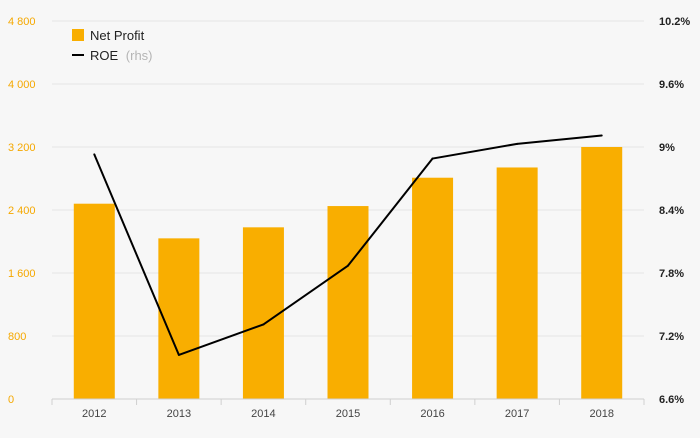  I want to click on y-right-tick-label: 7.2%, so click(671, 337).